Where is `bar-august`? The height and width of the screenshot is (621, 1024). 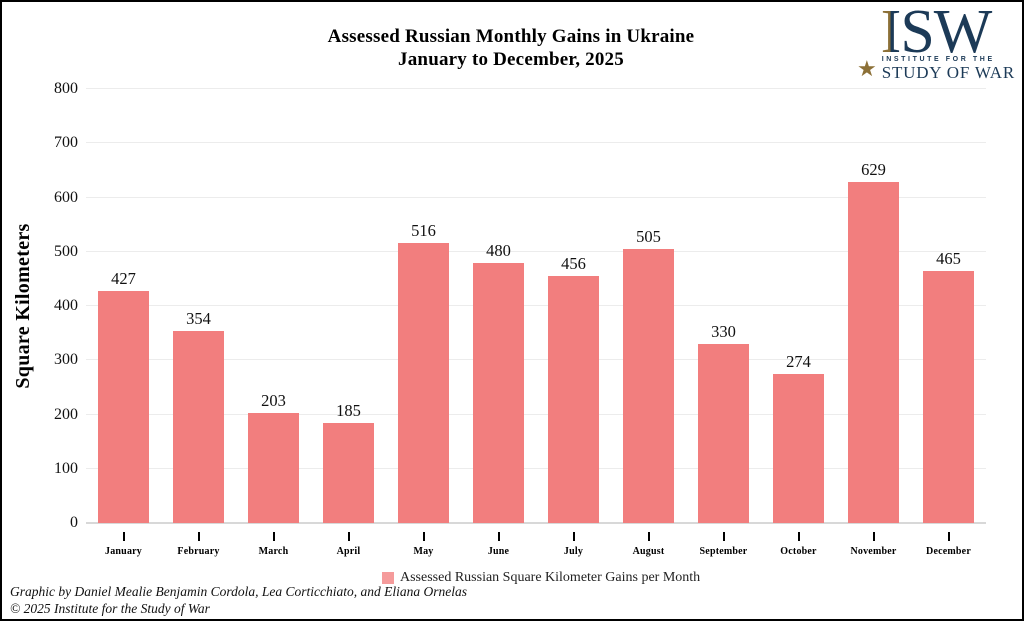
bar-august is located at coordinates (648, 386).